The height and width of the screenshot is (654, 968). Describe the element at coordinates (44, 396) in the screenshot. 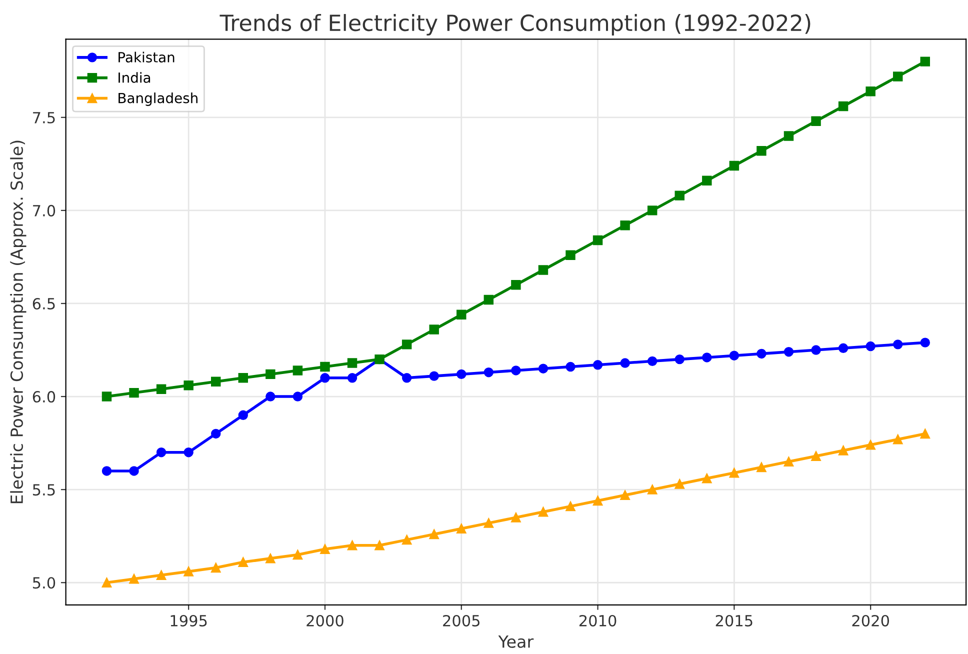

I see `y-tick-label: 6.0` at that location.